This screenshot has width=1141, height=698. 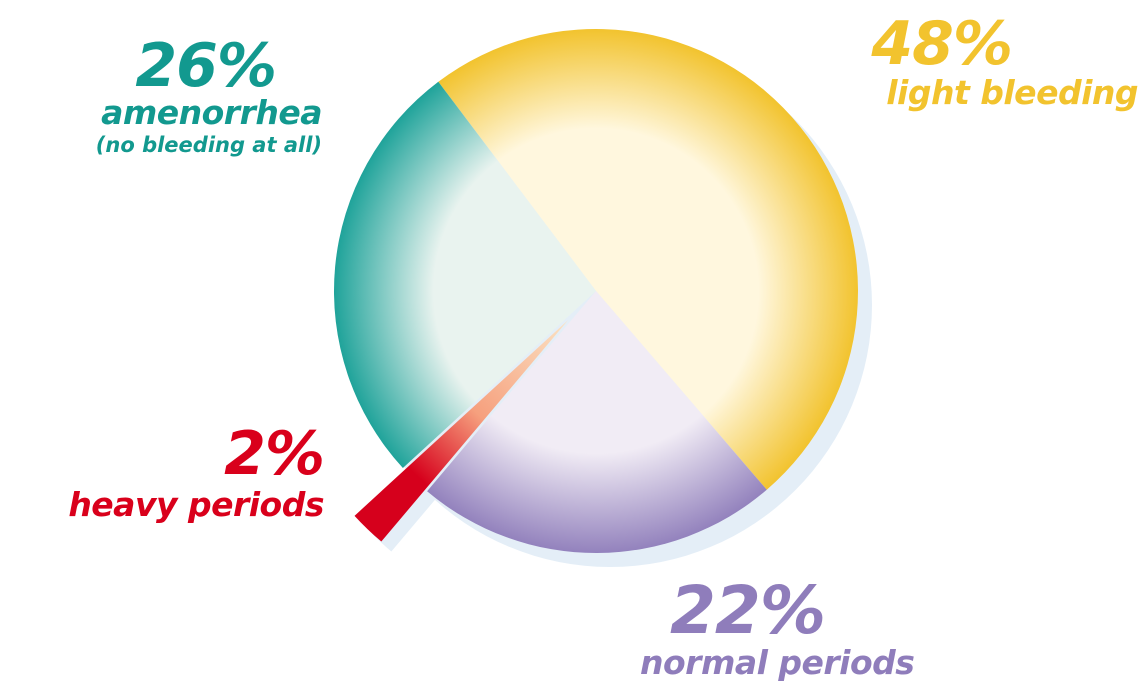 I want to click on label-heavy-periods: 2% heavy periods, so click(x=165, y=471).